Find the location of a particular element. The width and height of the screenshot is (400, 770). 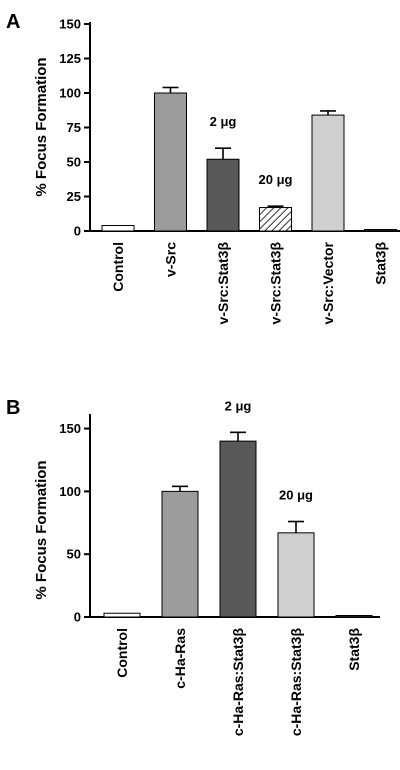

panel-a-dose-annotation: 2 μg is located at coordinates (223, 121).